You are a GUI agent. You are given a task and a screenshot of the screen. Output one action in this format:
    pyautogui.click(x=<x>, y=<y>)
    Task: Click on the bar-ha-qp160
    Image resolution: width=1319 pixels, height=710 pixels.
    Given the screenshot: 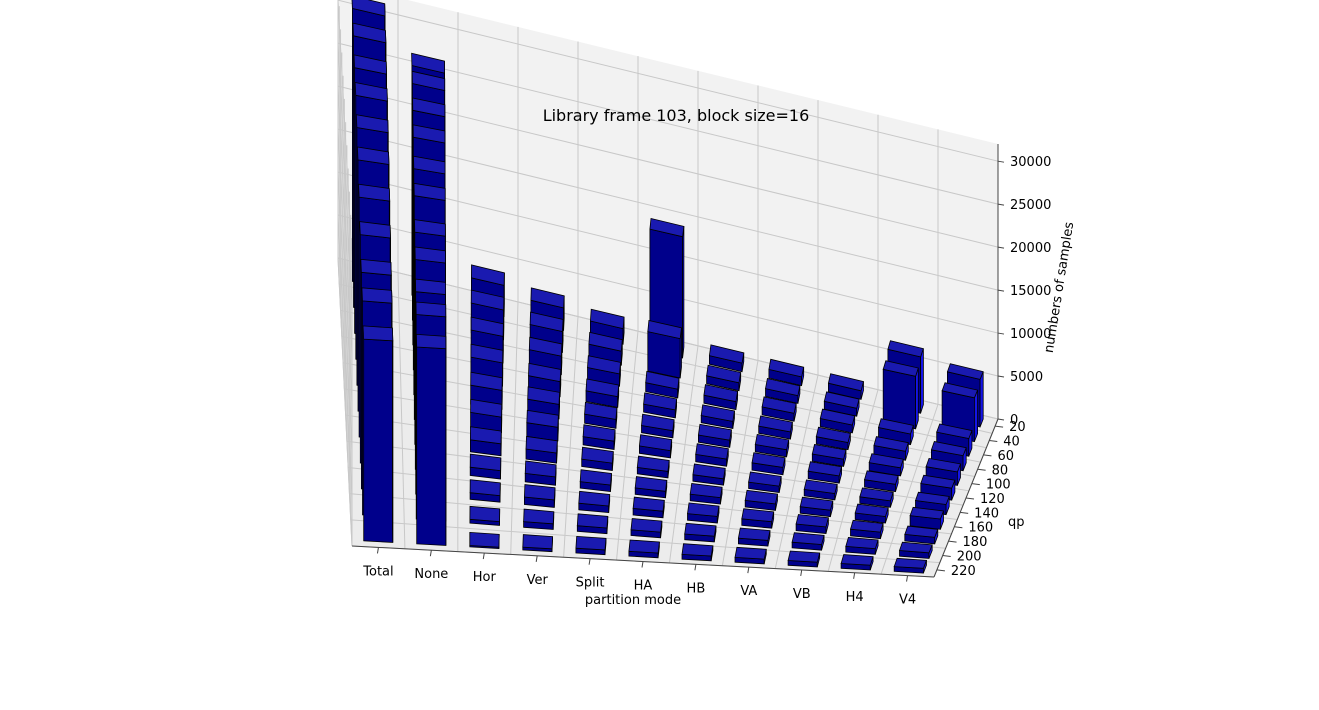 What is the action you would take?
    pyautogui.click(x=651, y=487)
    